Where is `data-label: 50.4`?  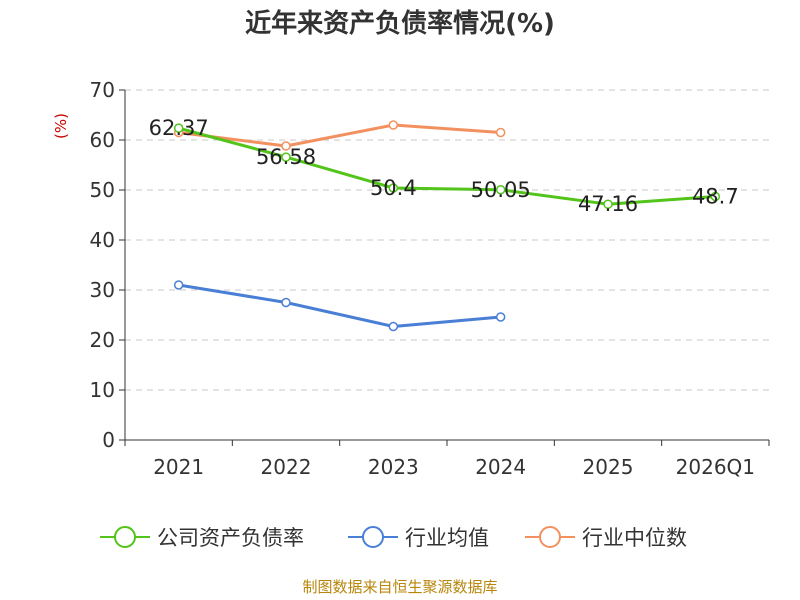
data-label: 50.4 is located at coordinates (393, 188).